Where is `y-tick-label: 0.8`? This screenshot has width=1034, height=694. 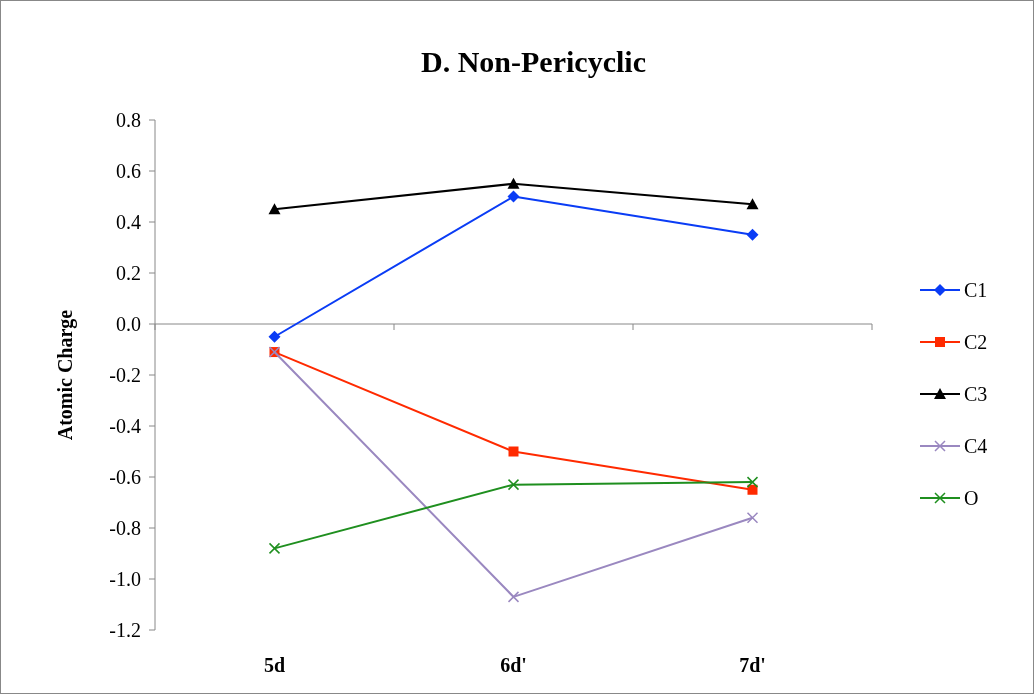 y-tick-label: 0.8 is located at coordinates (128, 120).